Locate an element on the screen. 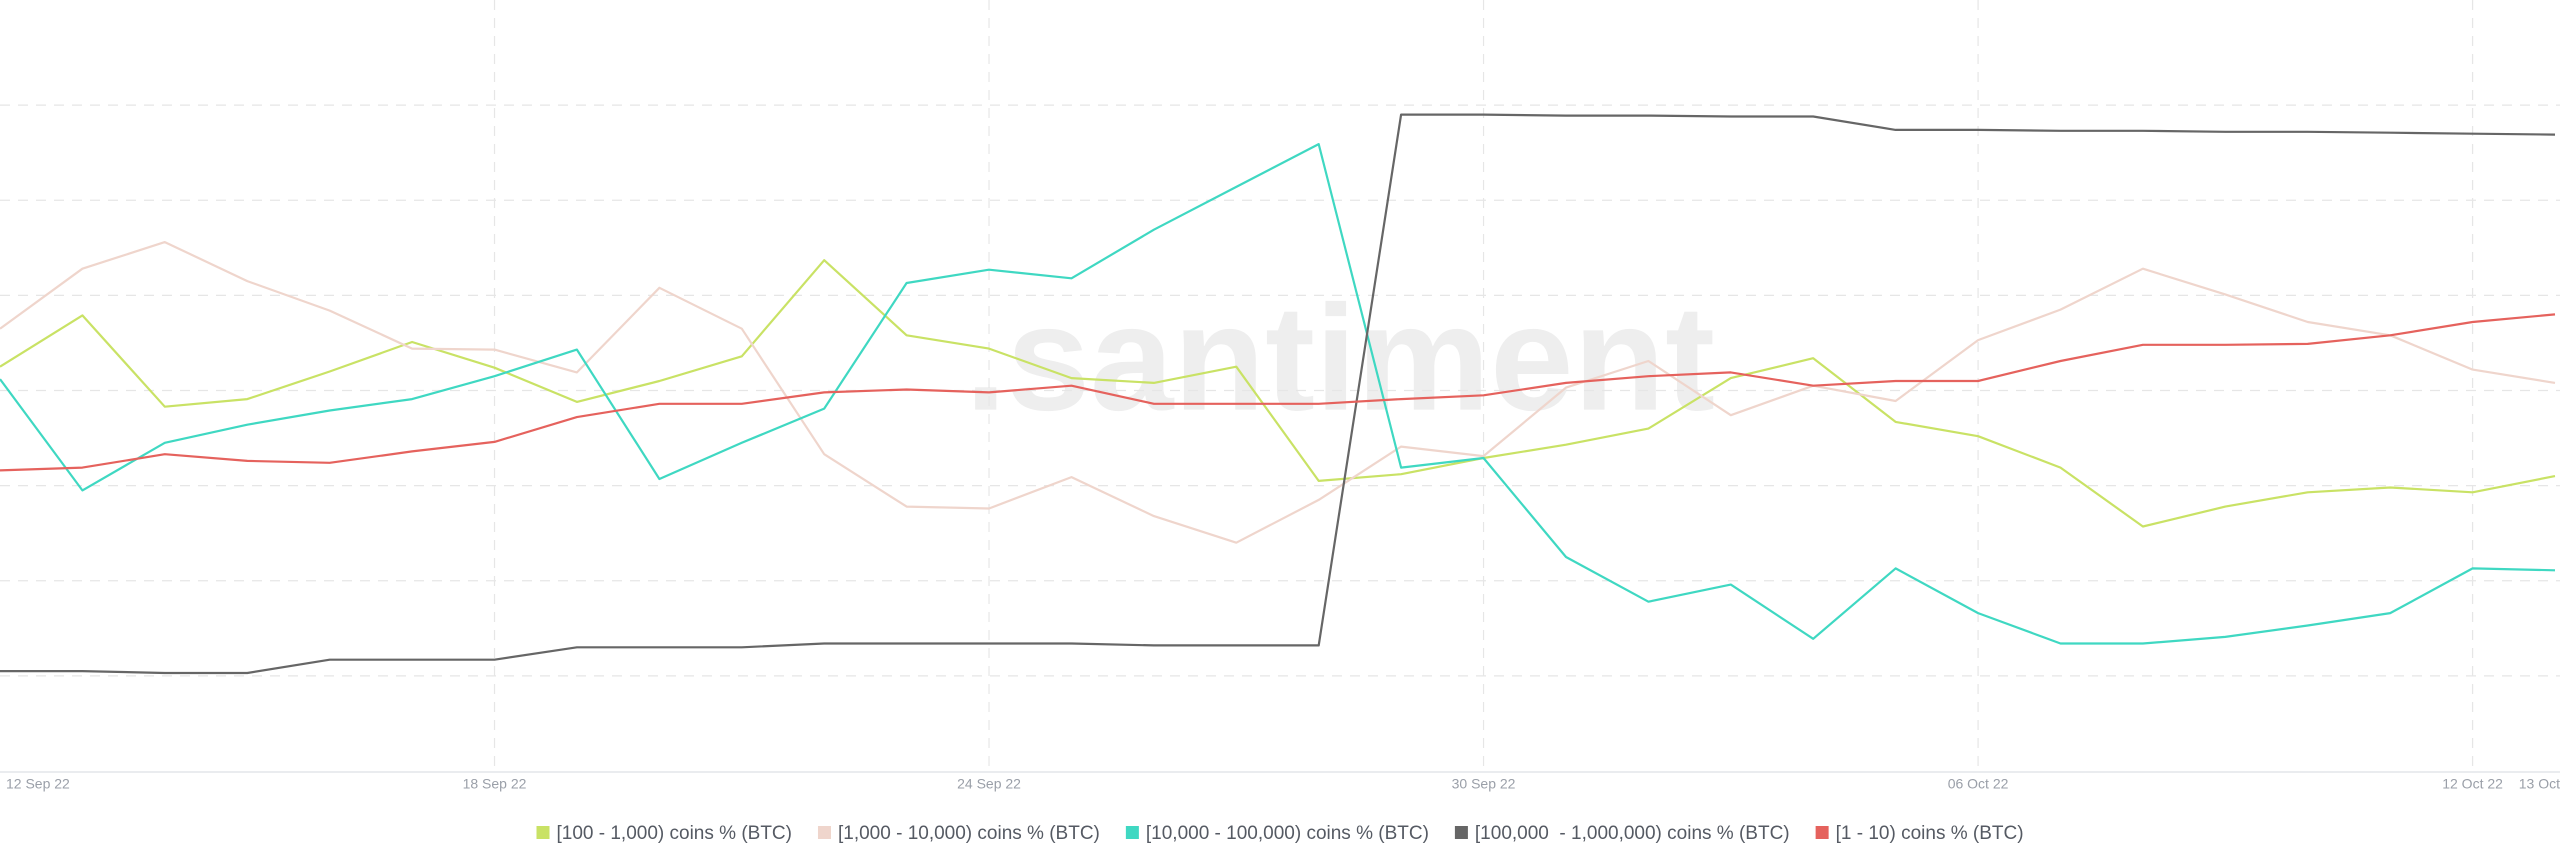  legend-label: [100 - 1,000) coins % (BTC) is located at coordinates (674, 833).